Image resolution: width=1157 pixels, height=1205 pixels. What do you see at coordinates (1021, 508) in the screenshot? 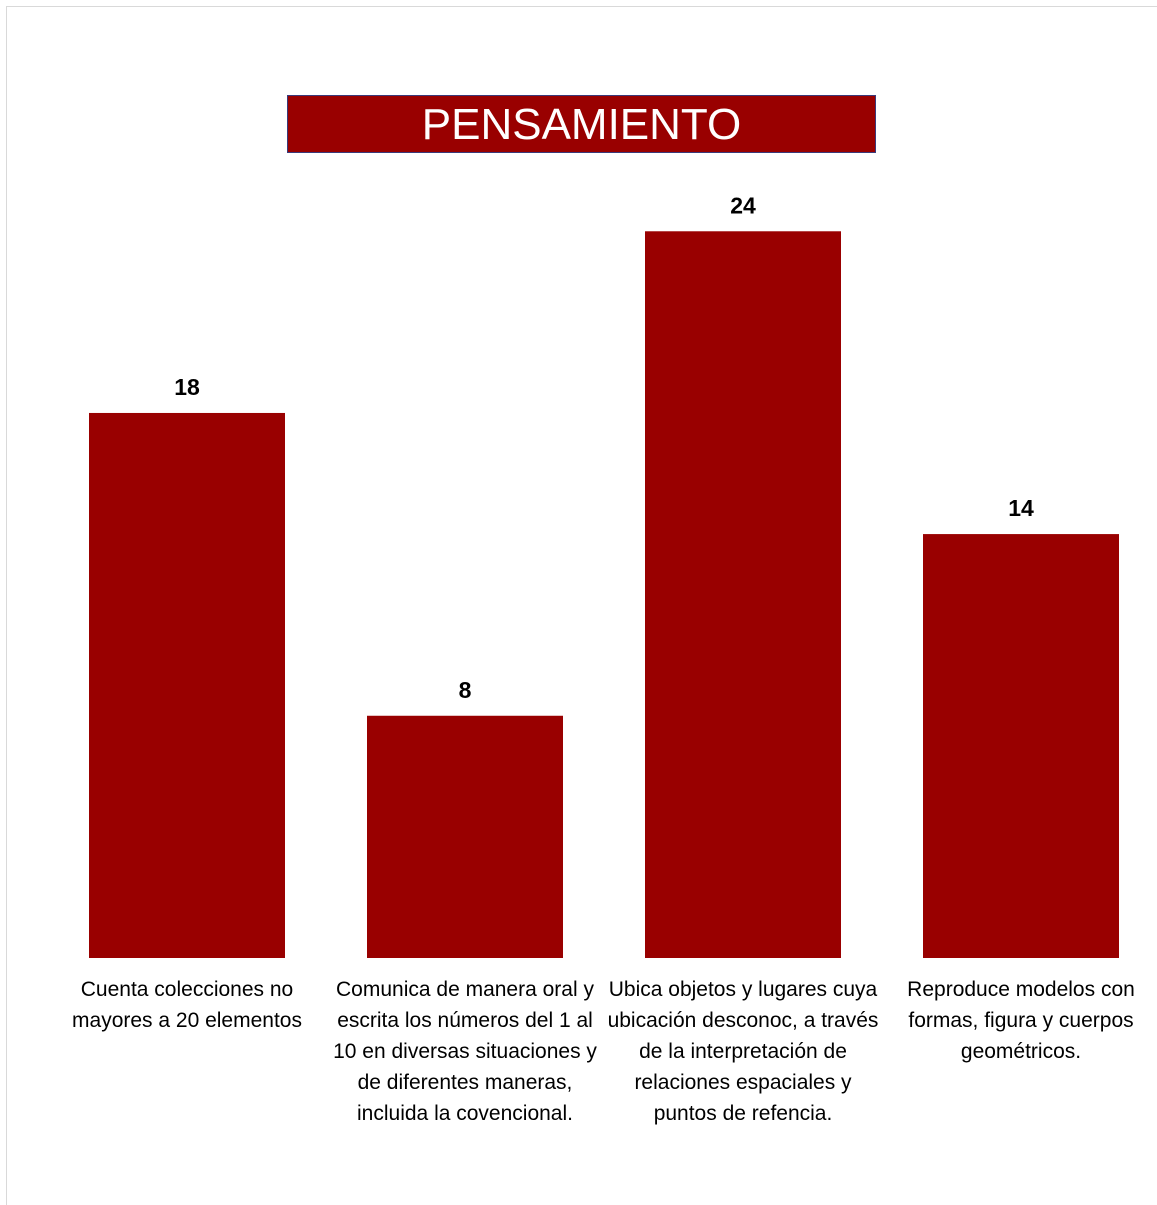
I see `value-label: 14` at bounding box center [1021, 508].